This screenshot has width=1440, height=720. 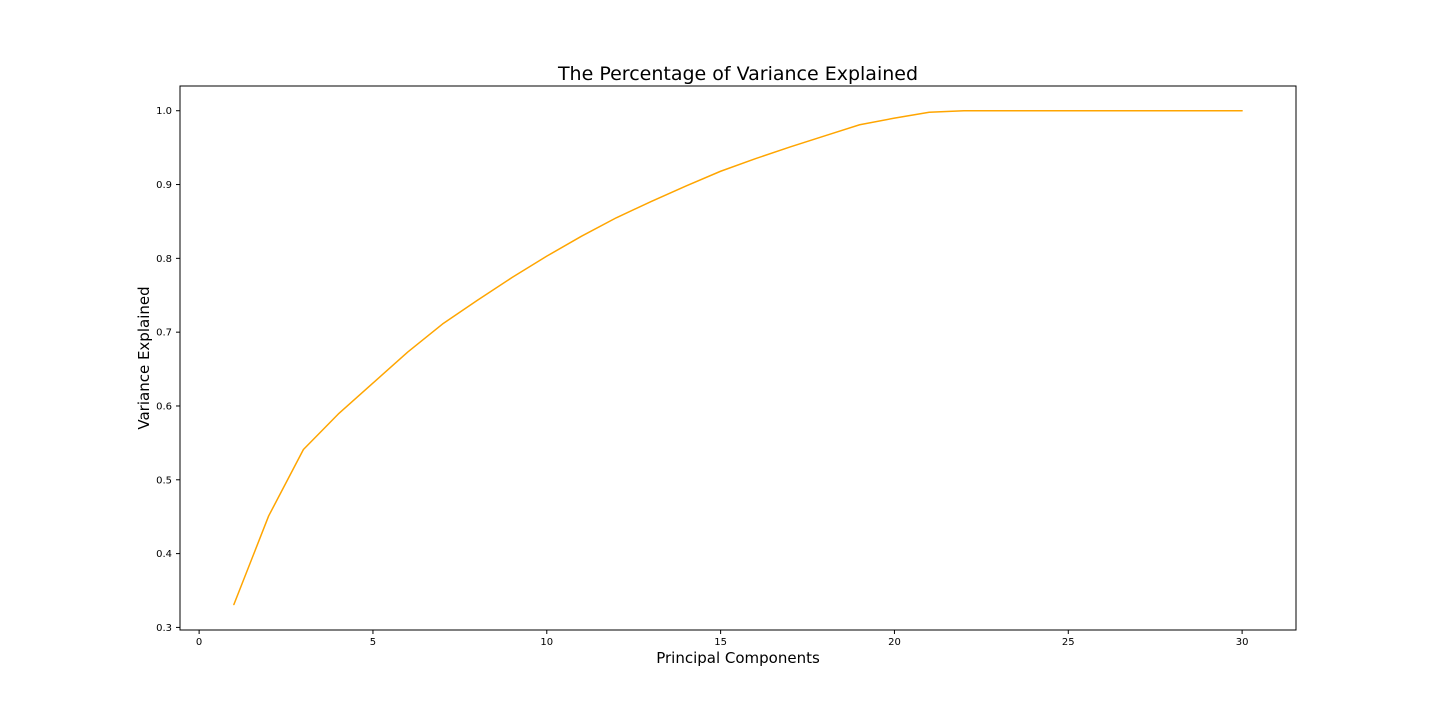 What do you see at coordinates (164, 406) in the screenshot?
I see `y-tick-label: 0.6` at bounding box center [164, 406].